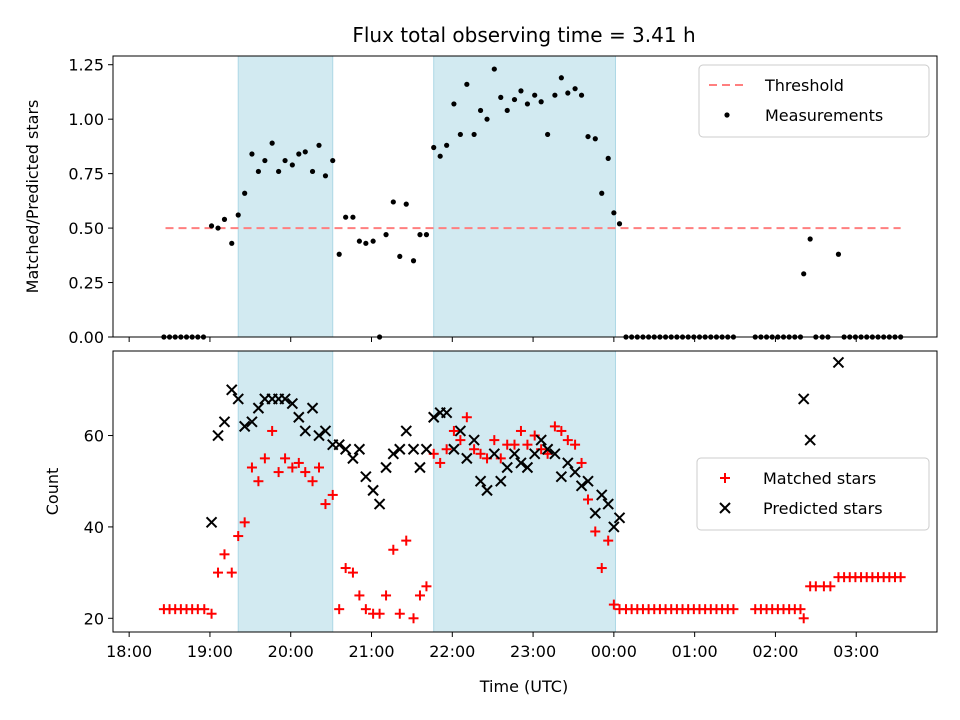  What do you see at coordinates (823, 508) in the screenshot?
I see `legend-label: Predicted stars` at bounding box center [823, 508].